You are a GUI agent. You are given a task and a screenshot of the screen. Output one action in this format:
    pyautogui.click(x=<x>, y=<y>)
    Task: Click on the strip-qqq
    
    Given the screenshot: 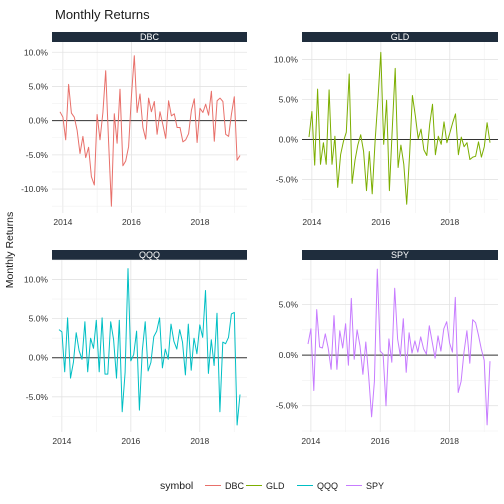 What is the action you would take?
    pyautogui.click(x=149, y=255)
    